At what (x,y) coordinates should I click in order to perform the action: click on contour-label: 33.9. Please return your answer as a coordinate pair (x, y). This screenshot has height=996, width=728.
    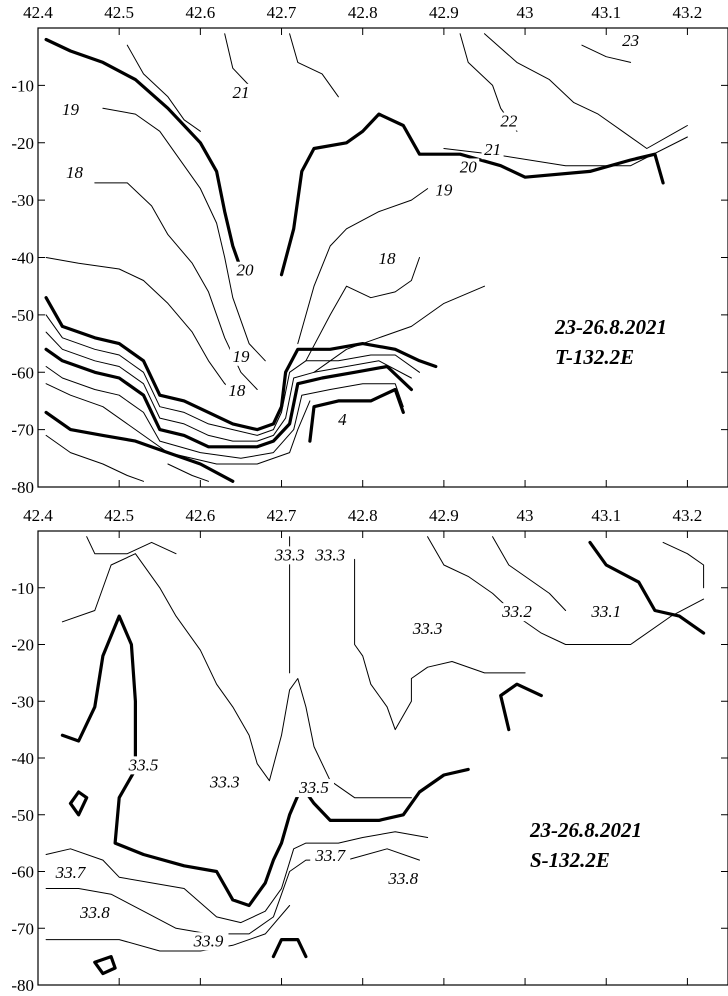
    Looking at the image, I should click on (208, 940).